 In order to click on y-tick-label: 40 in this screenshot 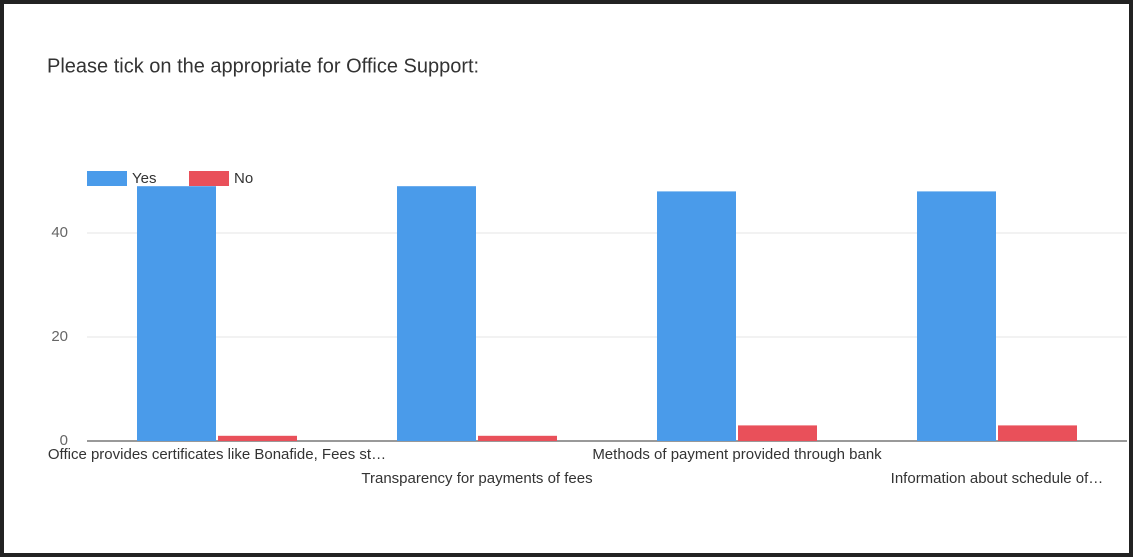, I will do `click(59, 232)`.